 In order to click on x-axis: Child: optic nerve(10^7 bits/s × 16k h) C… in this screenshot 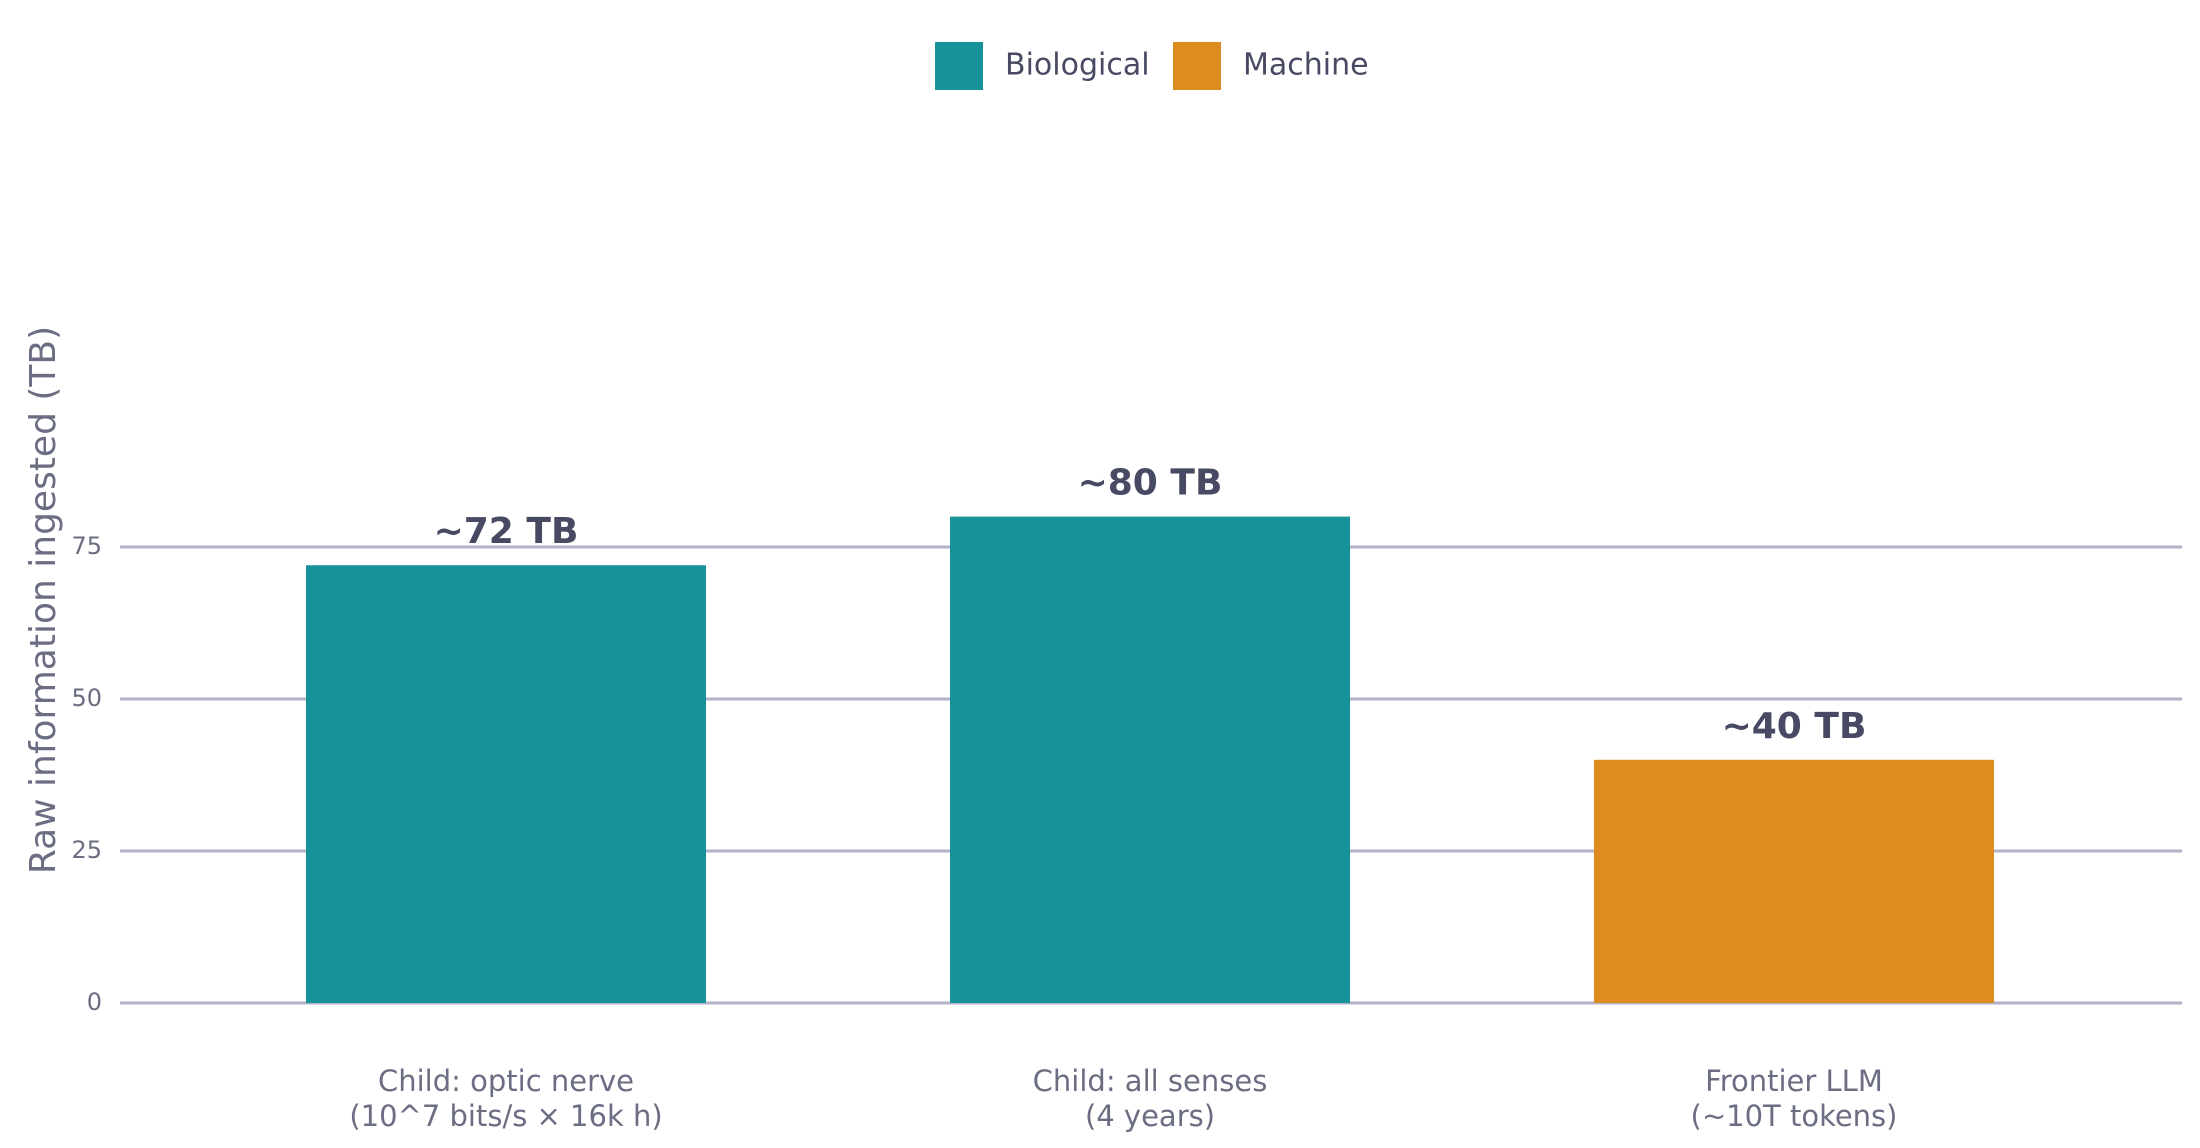, I will do `click(1123, 1098)`.